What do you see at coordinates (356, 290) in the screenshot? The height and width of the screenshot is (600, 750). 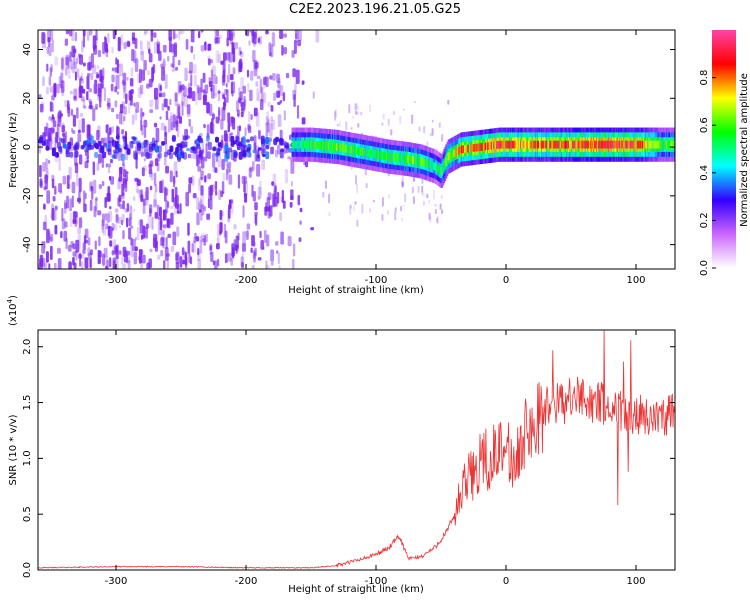 I see `spectrogram-x-axis-label: Height of straight line (km)` at bounding box center [356, 290].